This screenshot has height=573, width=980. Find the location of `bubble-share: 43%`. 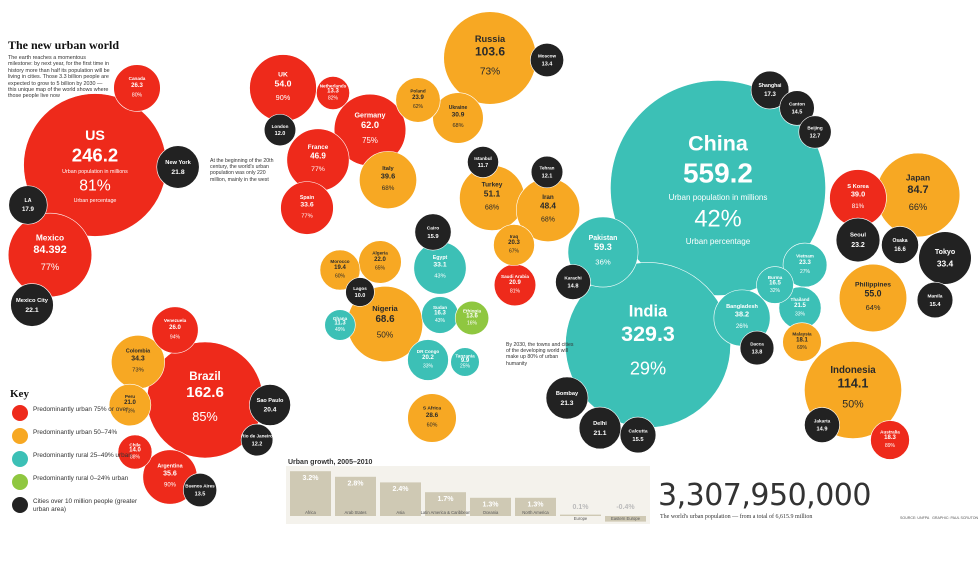

bubble-share: 43% is located at coordinates (440, 321).